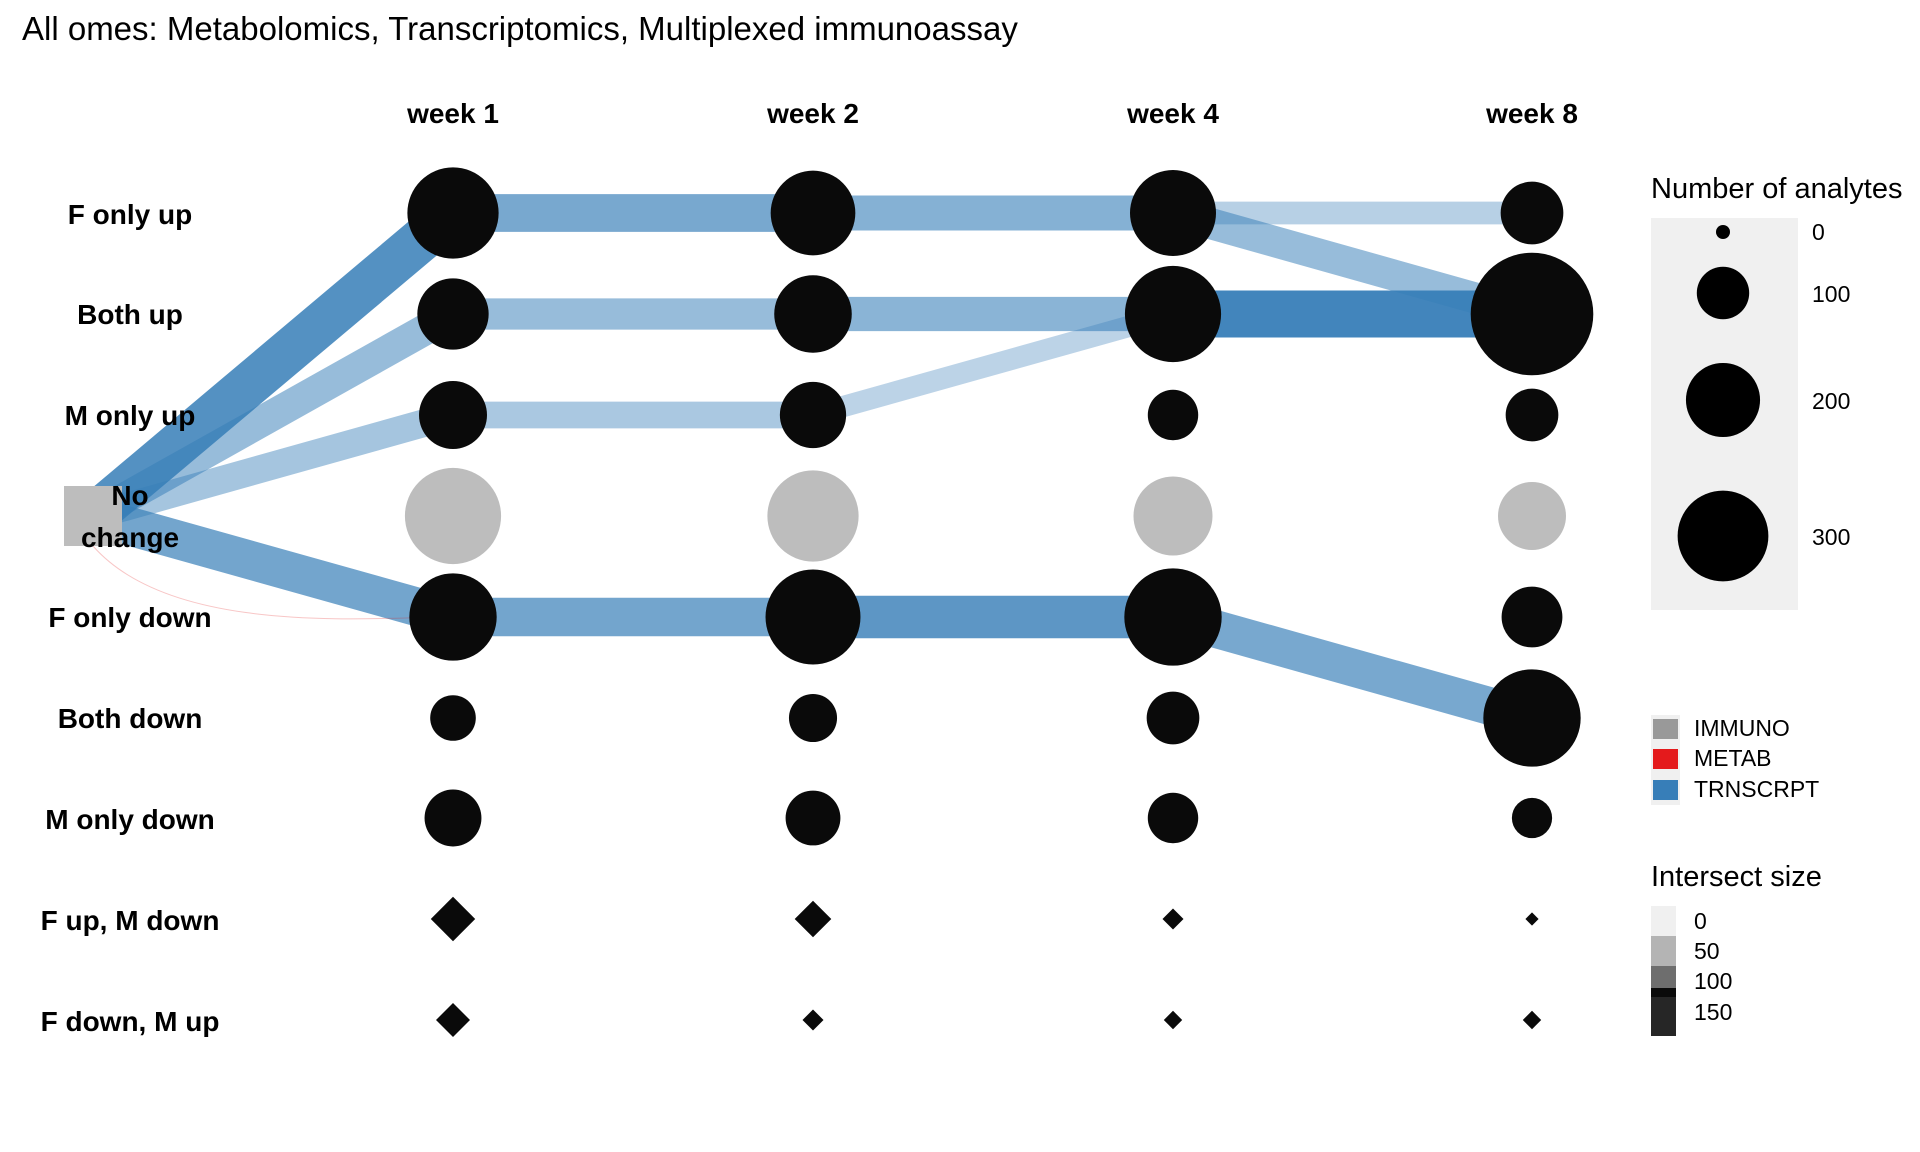  Describe the element at coordinates (1707, 951) in the screenshot. I see `legend-intersect-label-50: 50` at that location.